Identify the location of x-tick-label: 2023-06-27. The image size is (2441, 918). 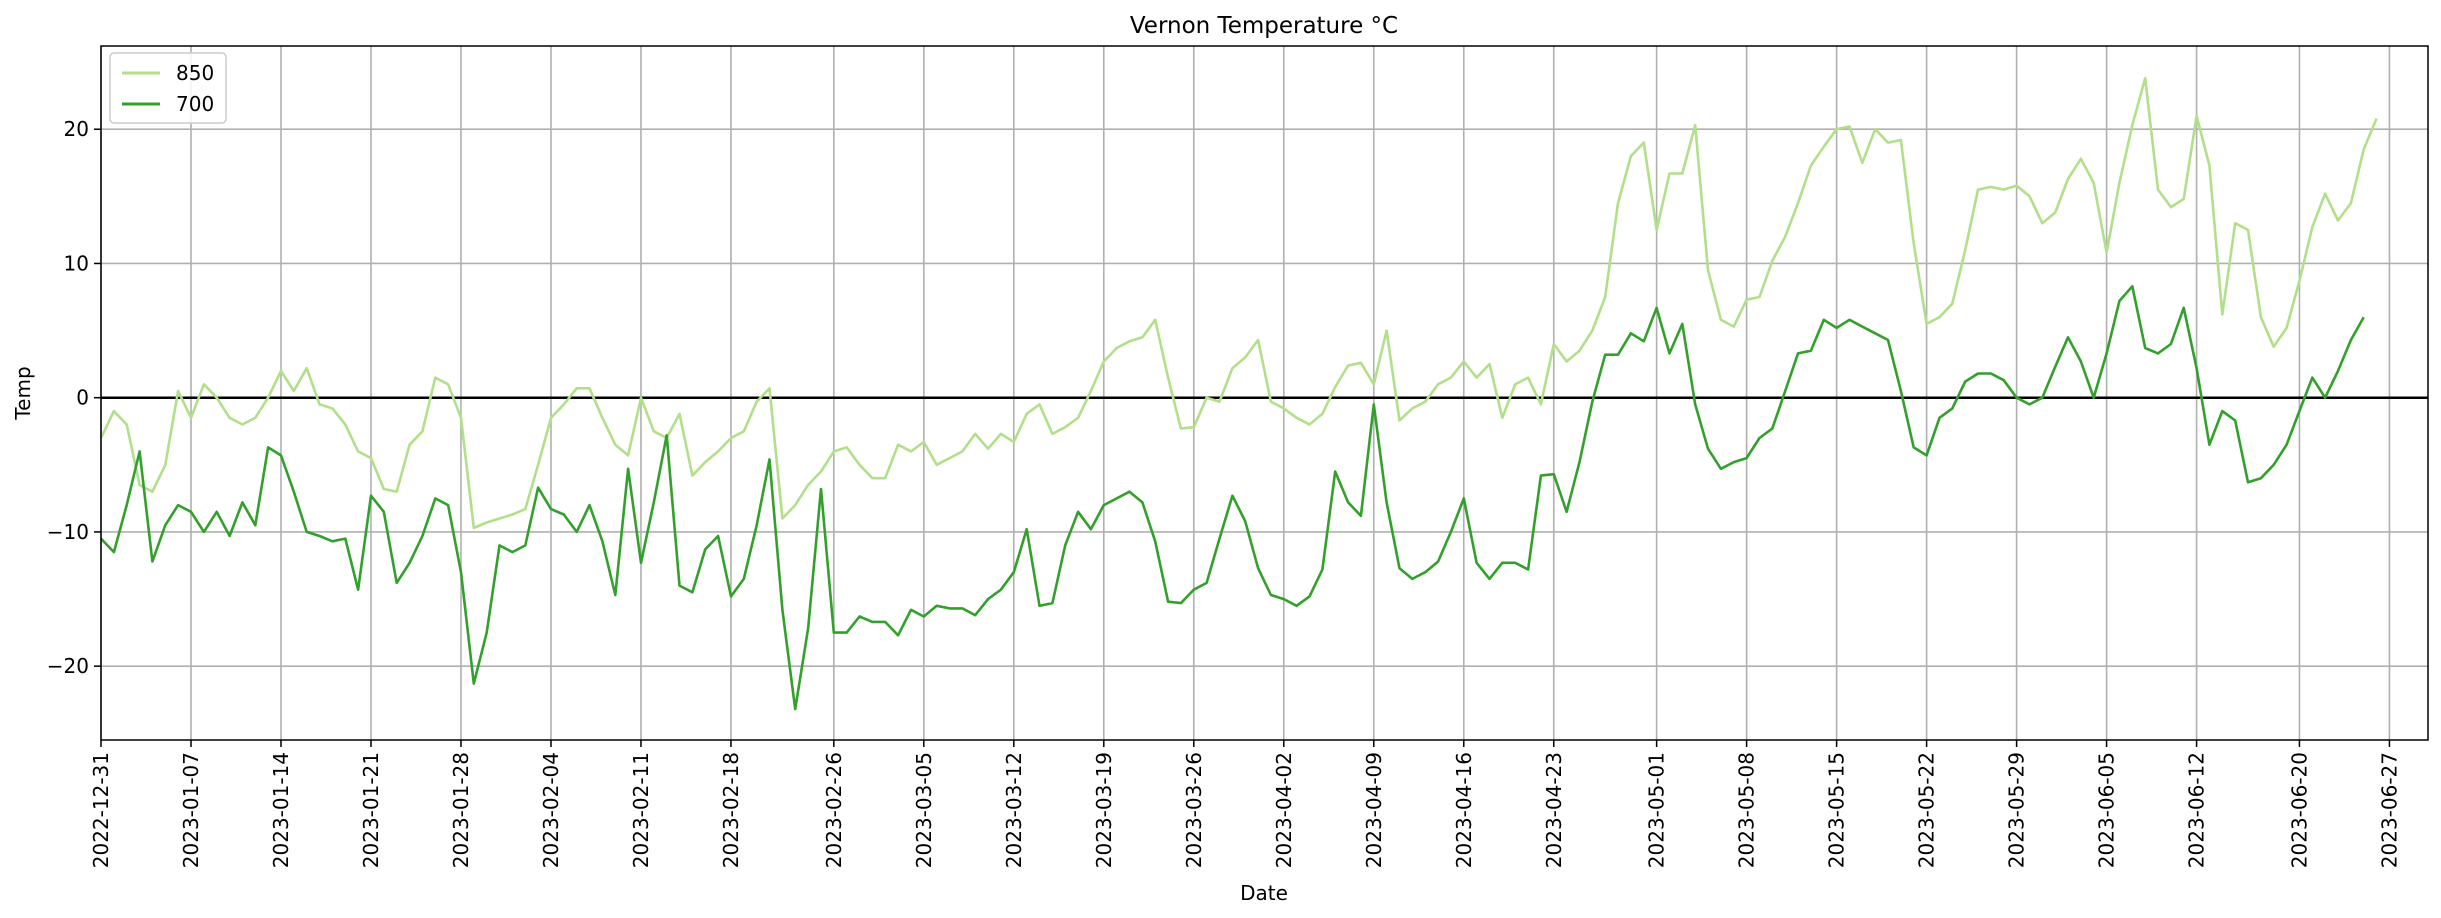
(2389, 810).